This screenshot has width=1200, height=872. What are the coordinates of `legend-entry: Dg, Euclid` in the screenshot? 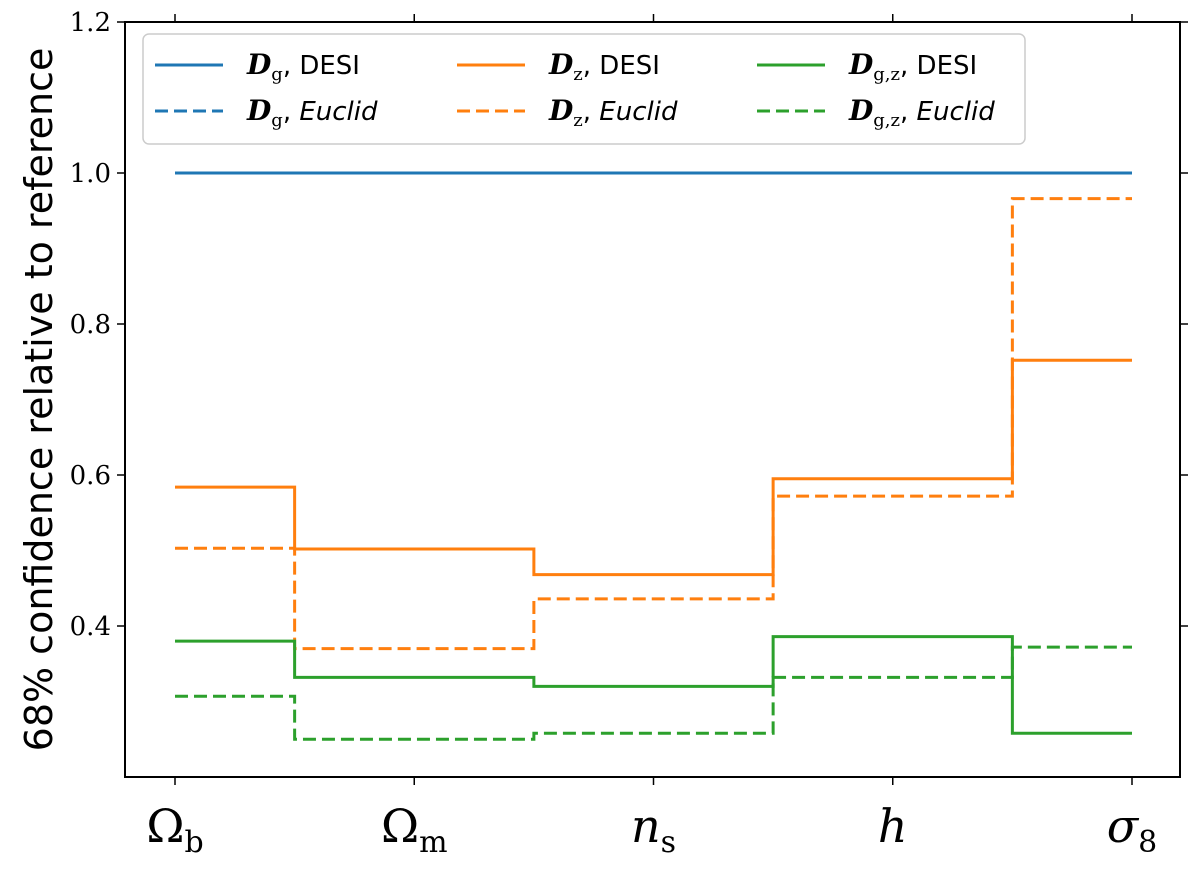 It's located at (312, 112).